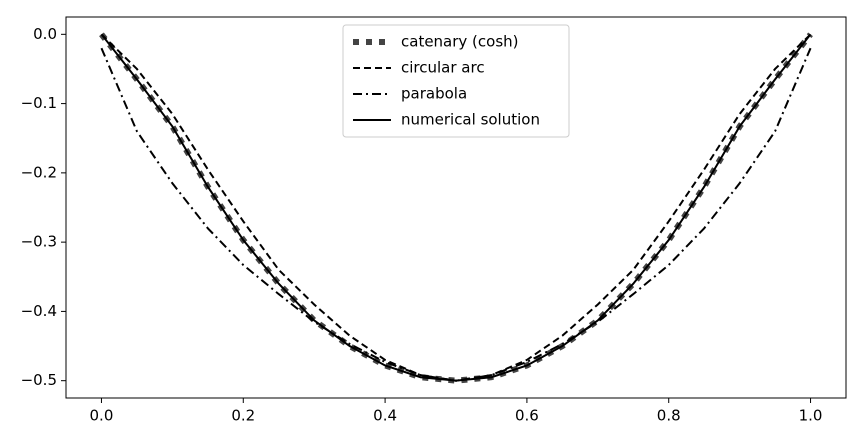  What do you see at coordinates (39, 172) in the screenshot?
I see `y-tick-label: −0.2` at bounding box center [39, 172].